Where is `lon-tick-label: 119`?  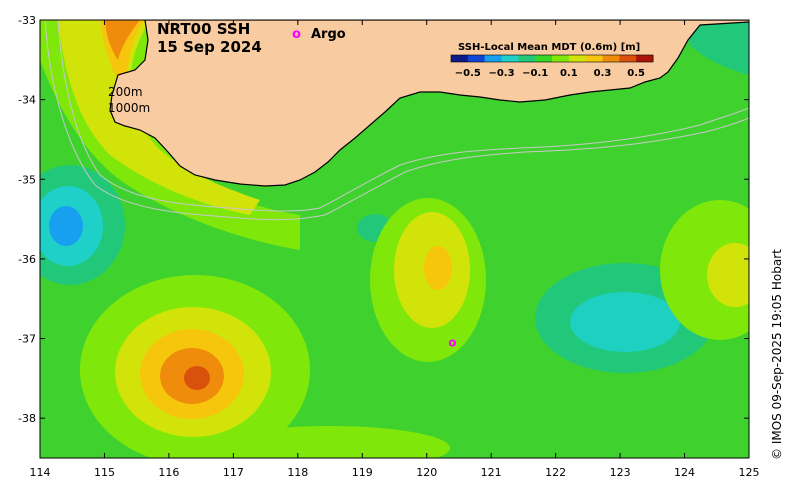 lon-tick-label: 119 is located at coordinates (362, 472).